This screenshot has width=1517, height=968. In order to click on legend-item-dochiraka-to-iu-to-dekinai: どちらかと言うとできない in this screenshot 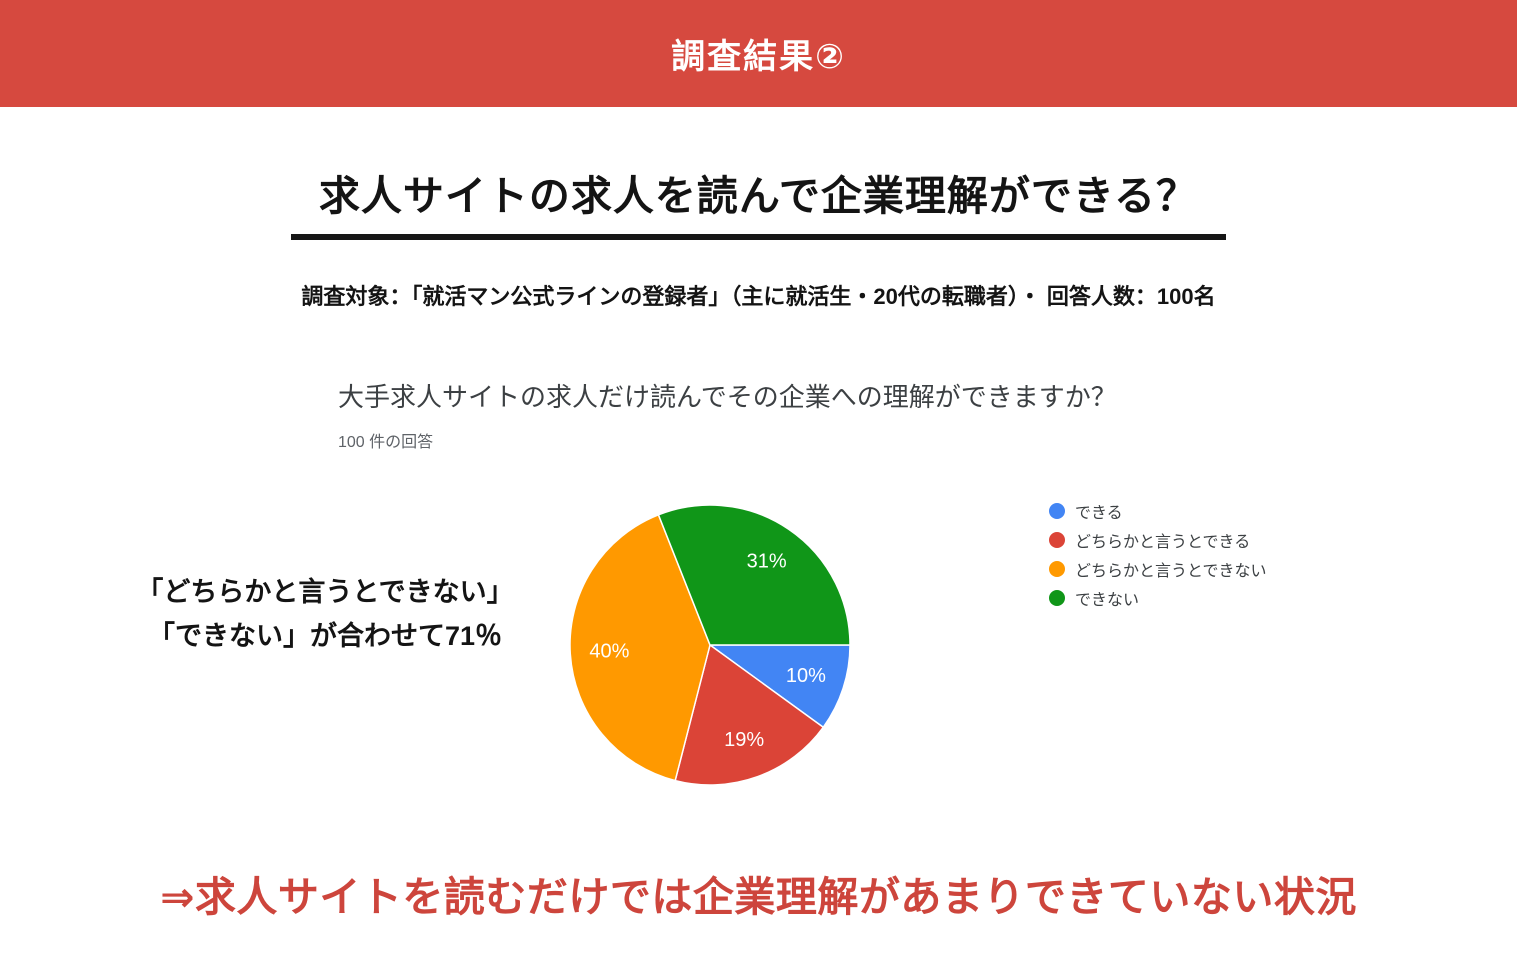, I will do `click(1158, 570)`.